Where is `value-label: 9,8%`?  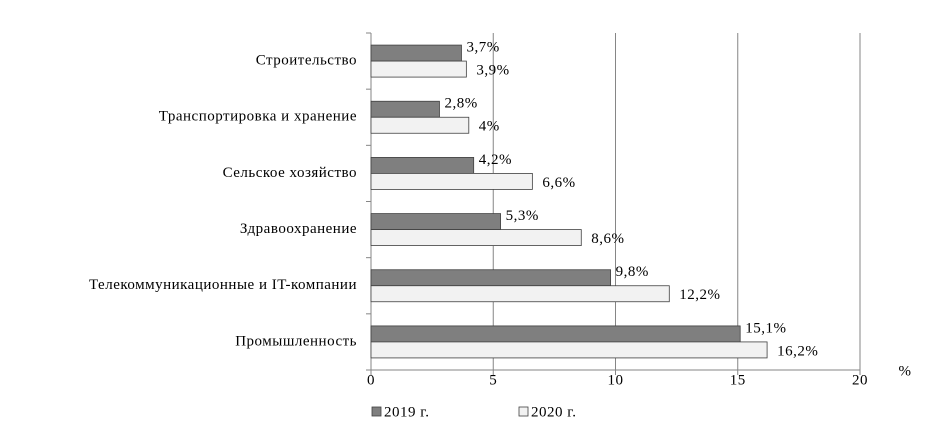 value-label: 9,8% is located at coordinates (632, 272).